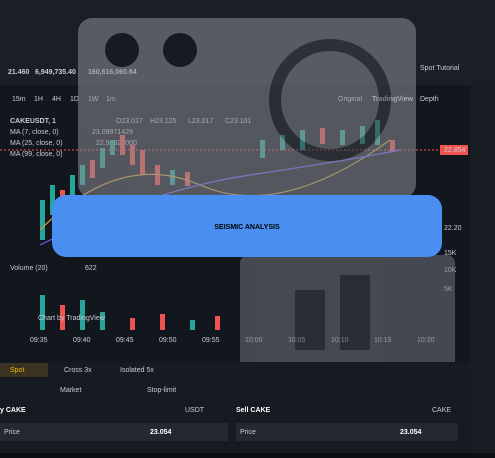 This screenshot has height=458, width=495. What do you see at coordinates (211, 340) in the screenshot?
I see `time-label: 09:55` at bounding box center [211, 340].